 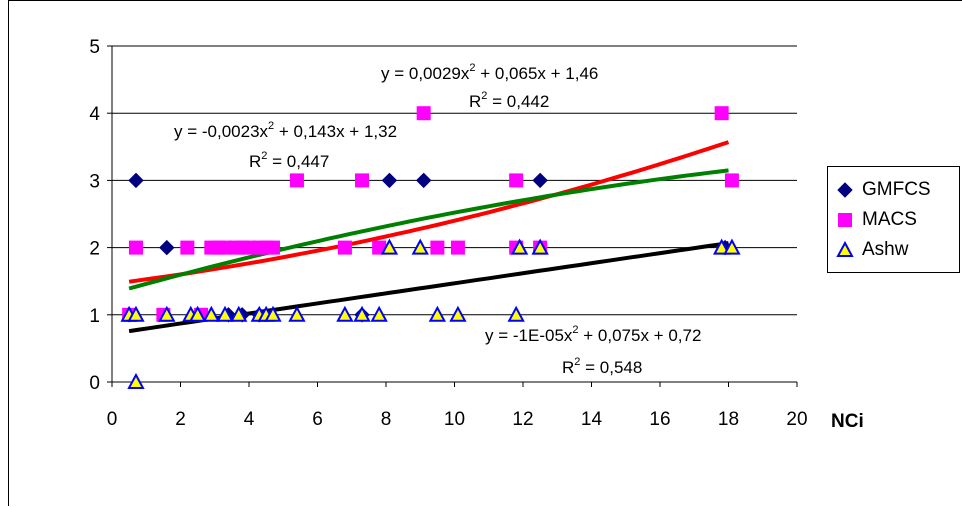 What do you see at coordinates (289, 160) in the screenshot?
I see `gmfcs-r2: R2 = 0,447` at bounding box center [289, 160].